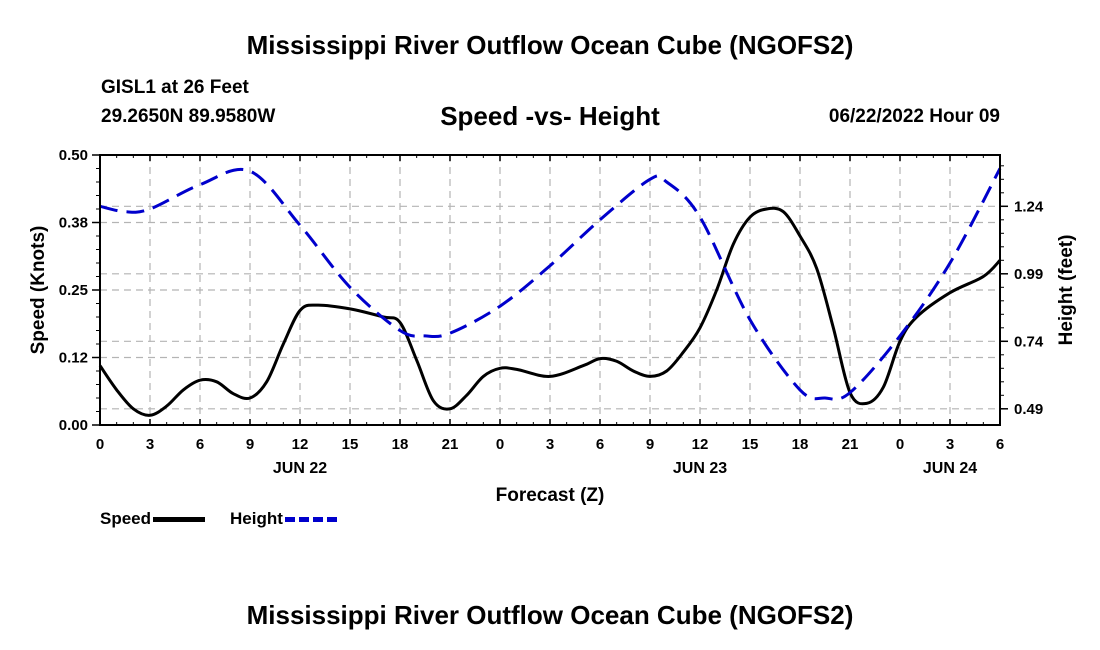  I want to click on legend-height: Height, so click(283, 519).